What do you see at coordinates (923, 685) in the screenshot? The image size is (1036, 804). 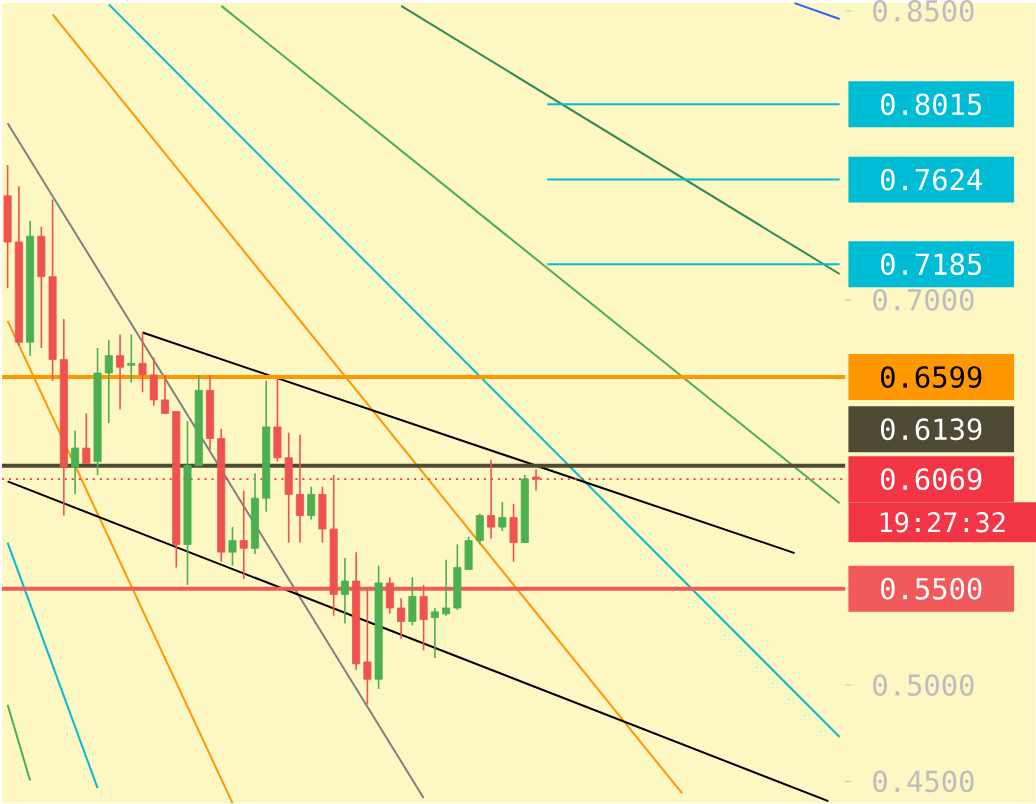 I see `y-tick-label: 0.5000` at bounding box center [923, 685].